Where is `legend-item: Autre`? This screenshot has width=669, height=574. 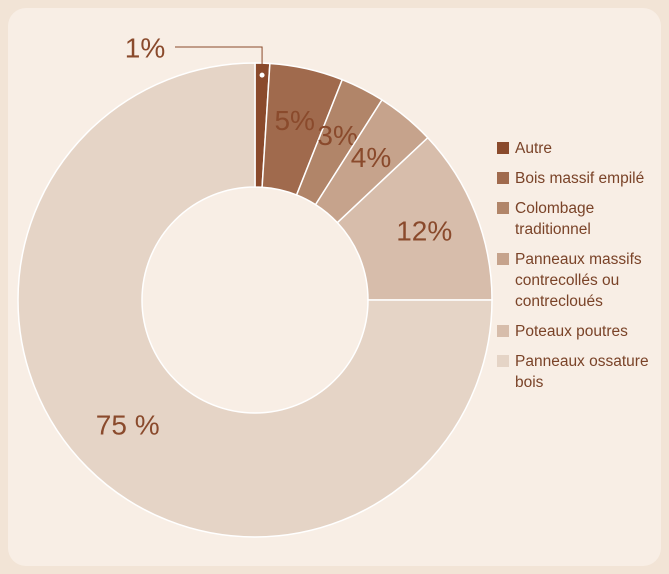 legend-item: Autre is located at coordinates (581, 148).